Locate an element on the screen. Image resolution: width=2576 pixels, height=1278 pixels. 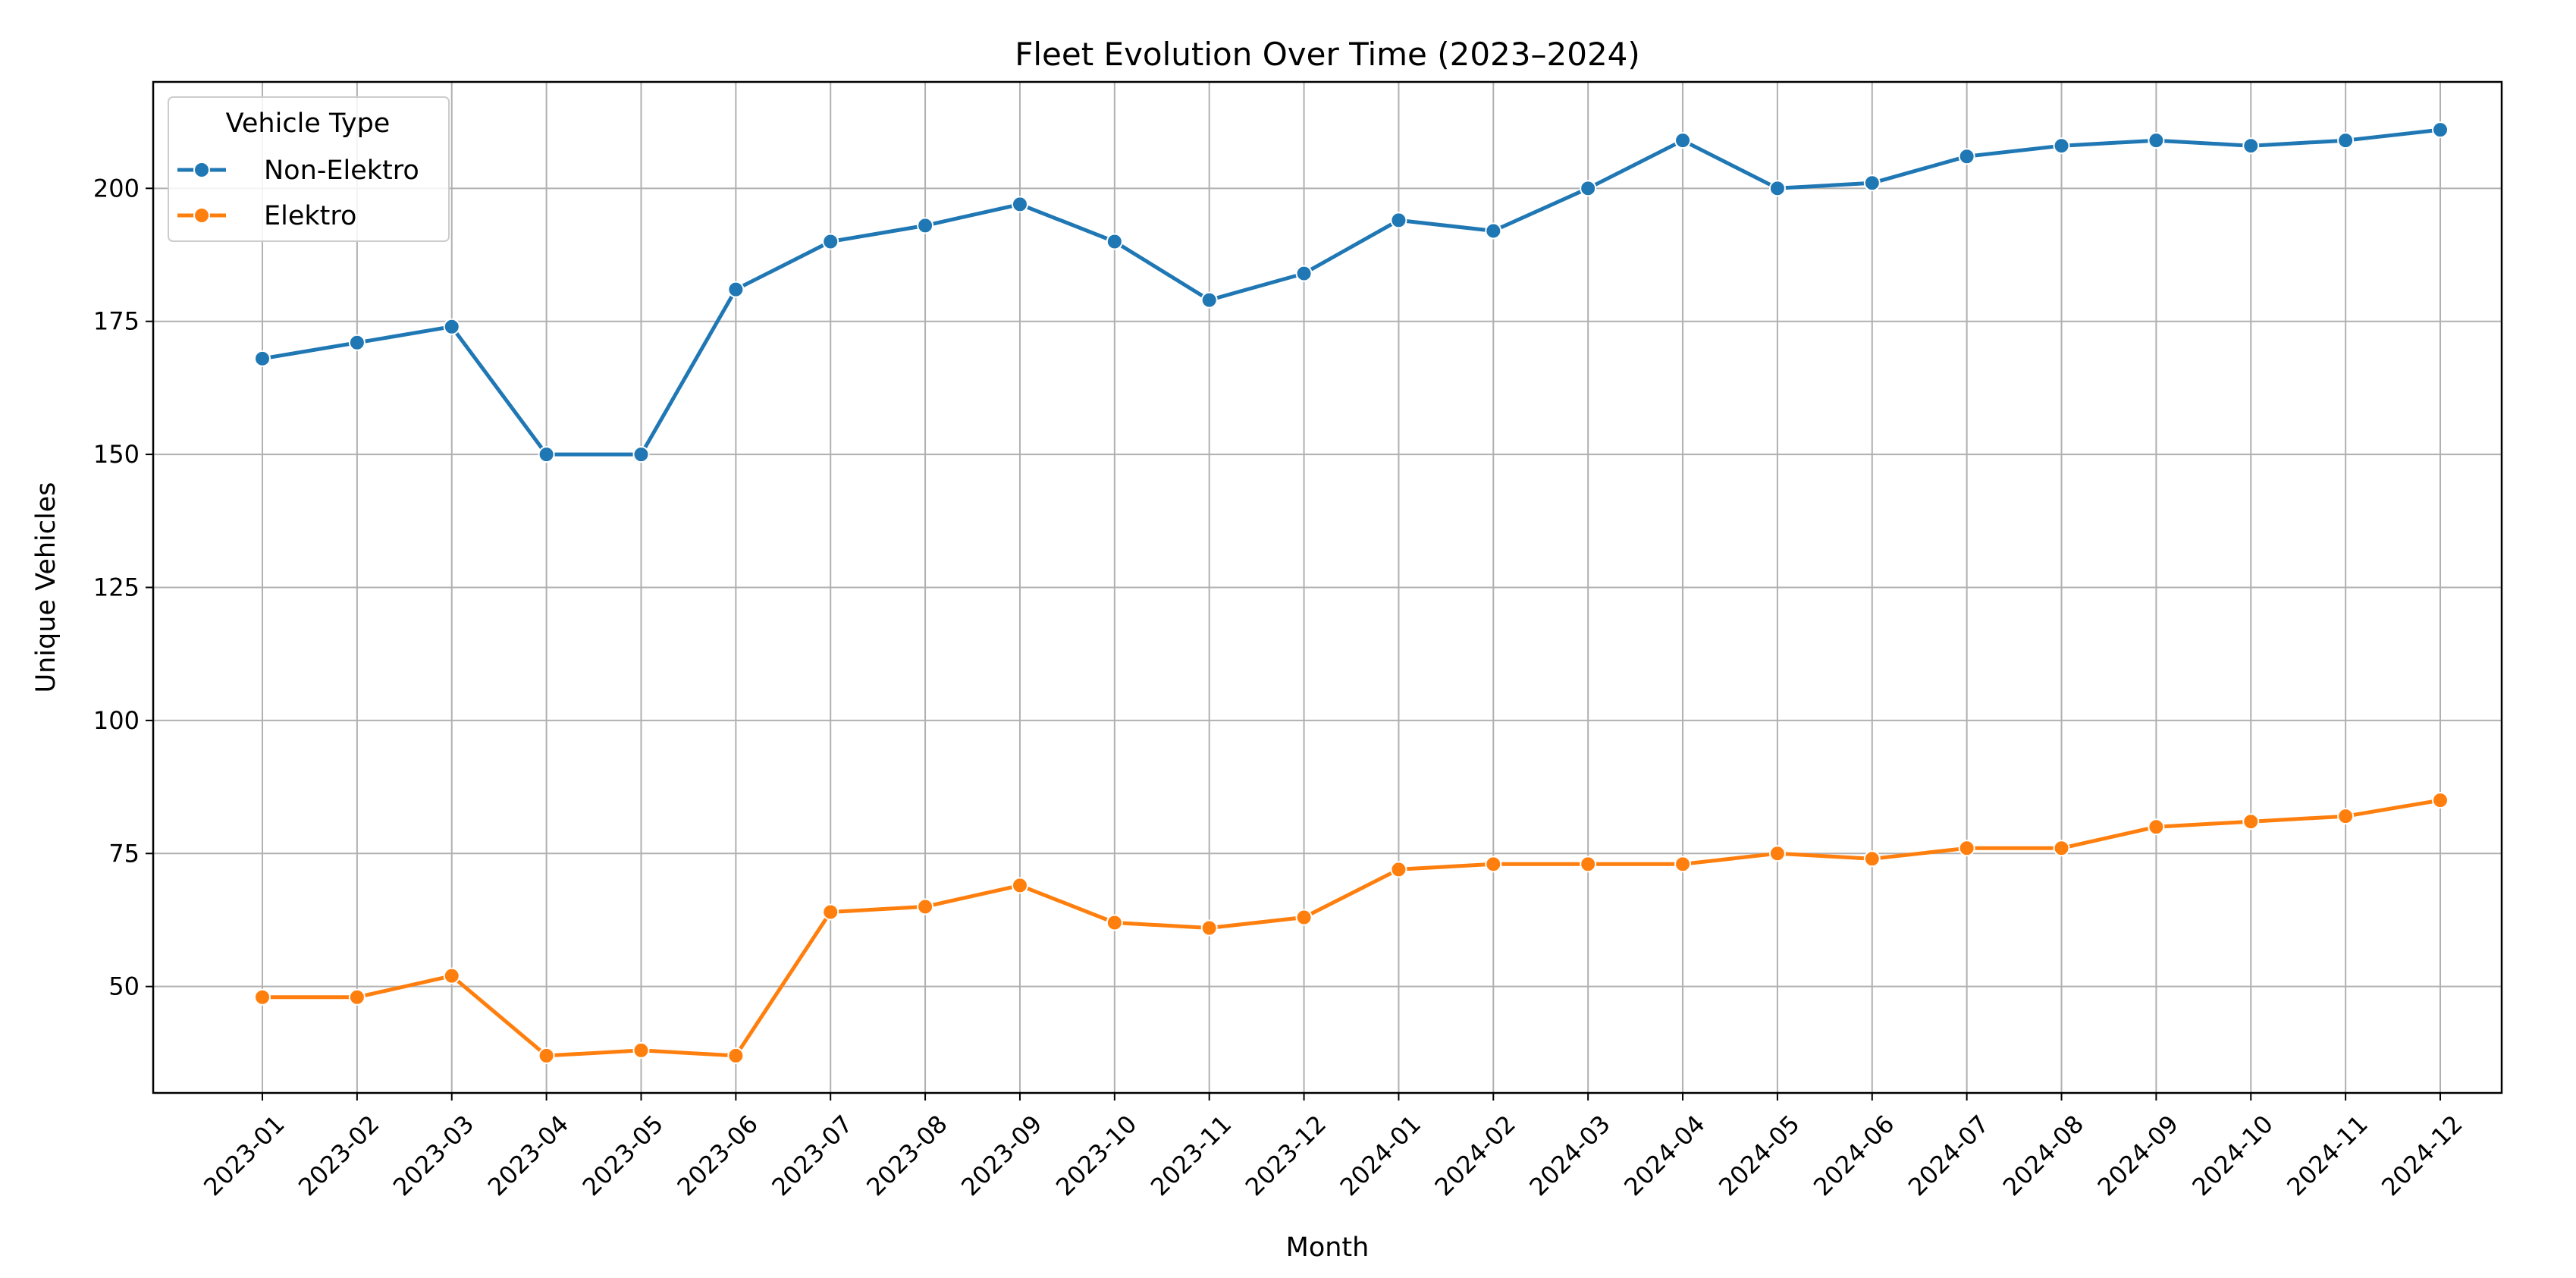
legend-label: Elektro is located at coordinates (310, 216).